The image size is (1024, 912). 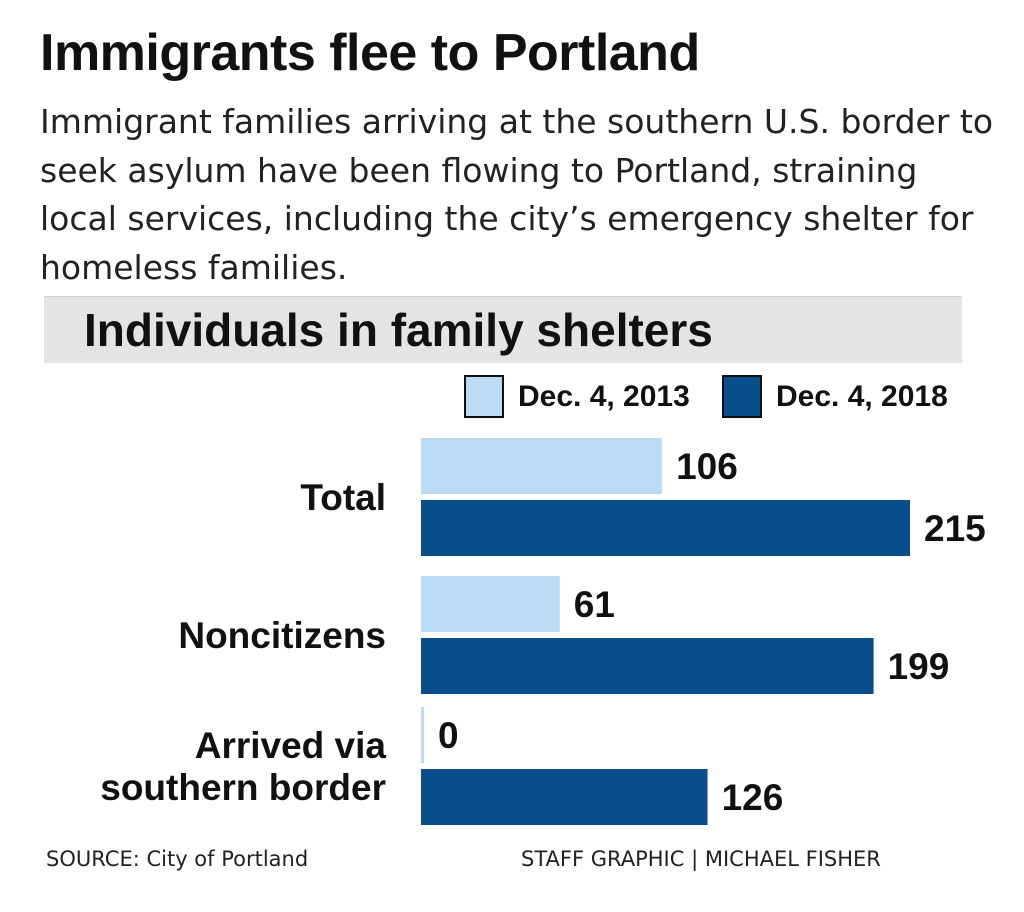 What do you see at coordinates (282, 635) in the screenshot?
I see `category-label: Noncitizens` at bounding box center [282, 635].